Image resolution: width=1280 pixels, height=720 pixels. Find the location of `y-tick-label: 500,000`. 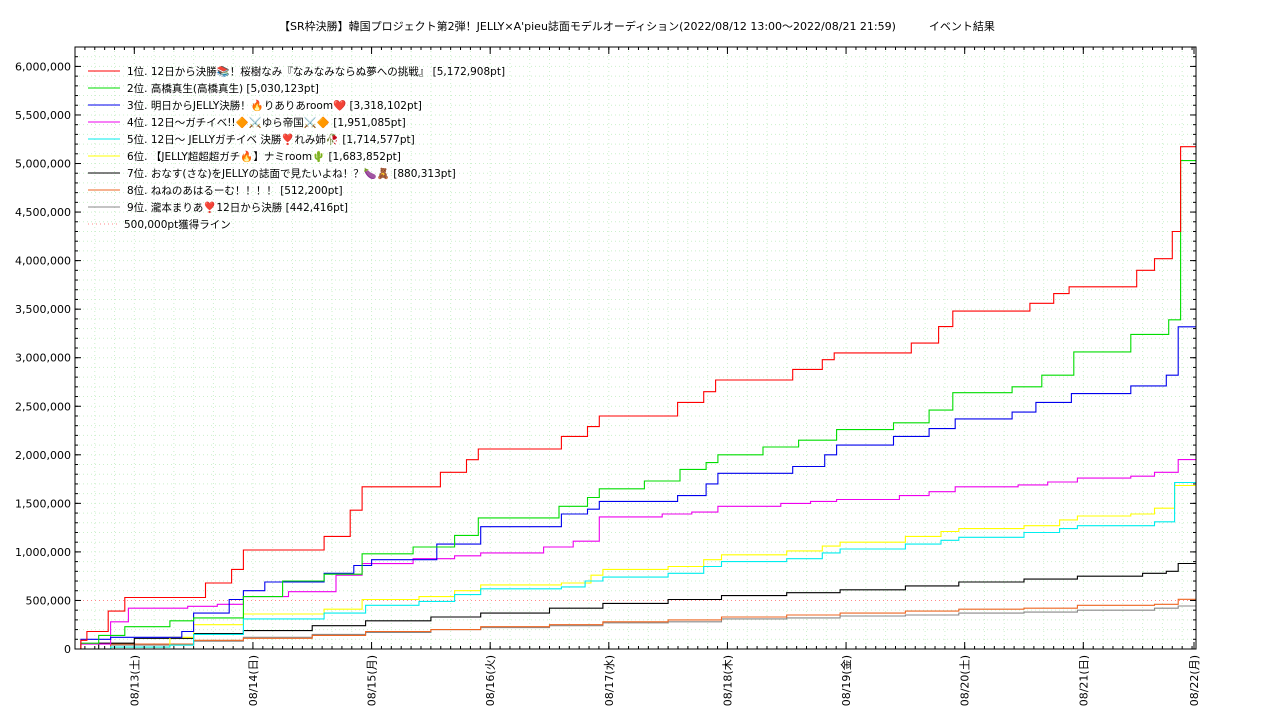

y-tick-label: 500,000 is located at coordinates (49, 600).